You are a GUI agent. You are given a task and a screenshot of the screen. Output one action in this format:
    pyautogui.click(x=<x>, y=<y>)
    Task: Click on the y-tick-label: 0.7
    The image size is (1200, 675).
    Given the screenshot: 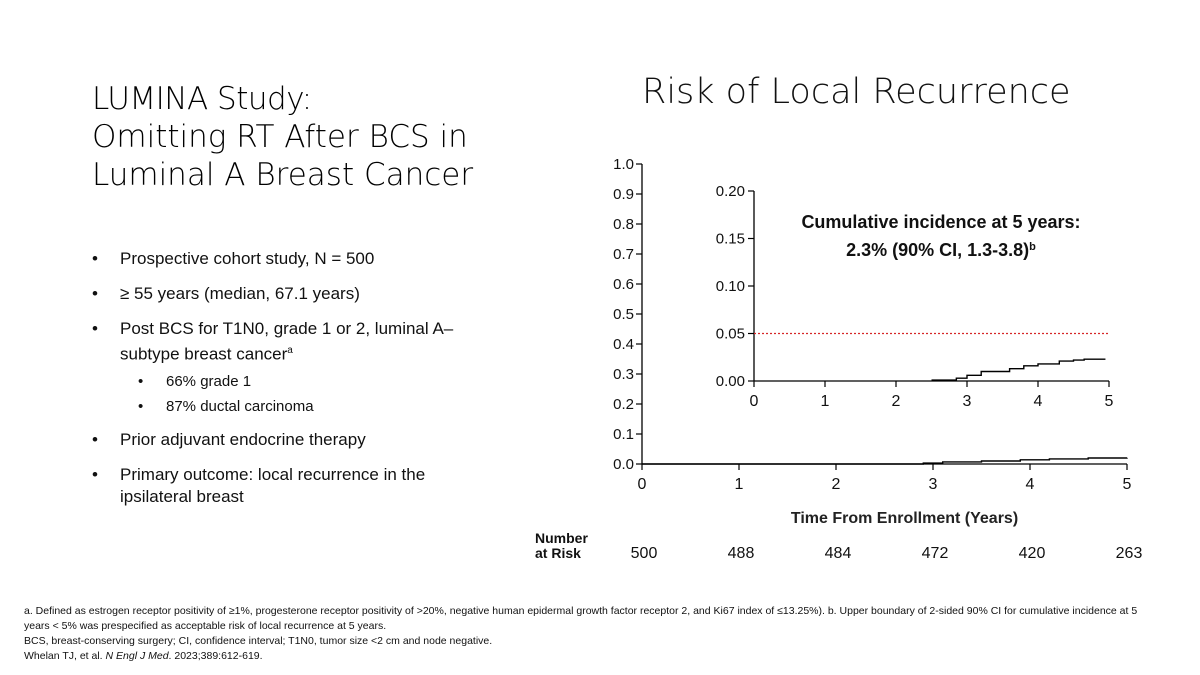 What is the action you would take?
    pyautogui.click(x=623, y=254)
    